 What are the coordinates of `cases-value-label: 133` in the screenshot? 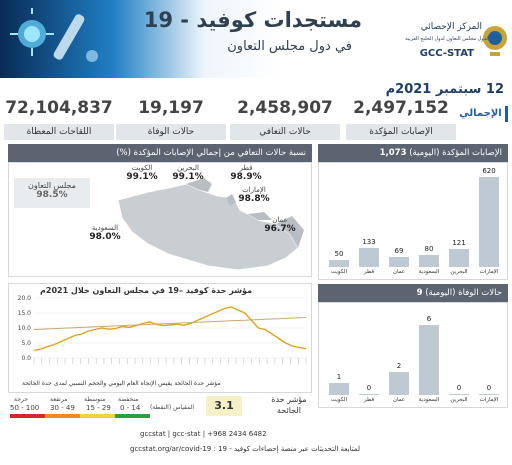 It's located at (369, 241).